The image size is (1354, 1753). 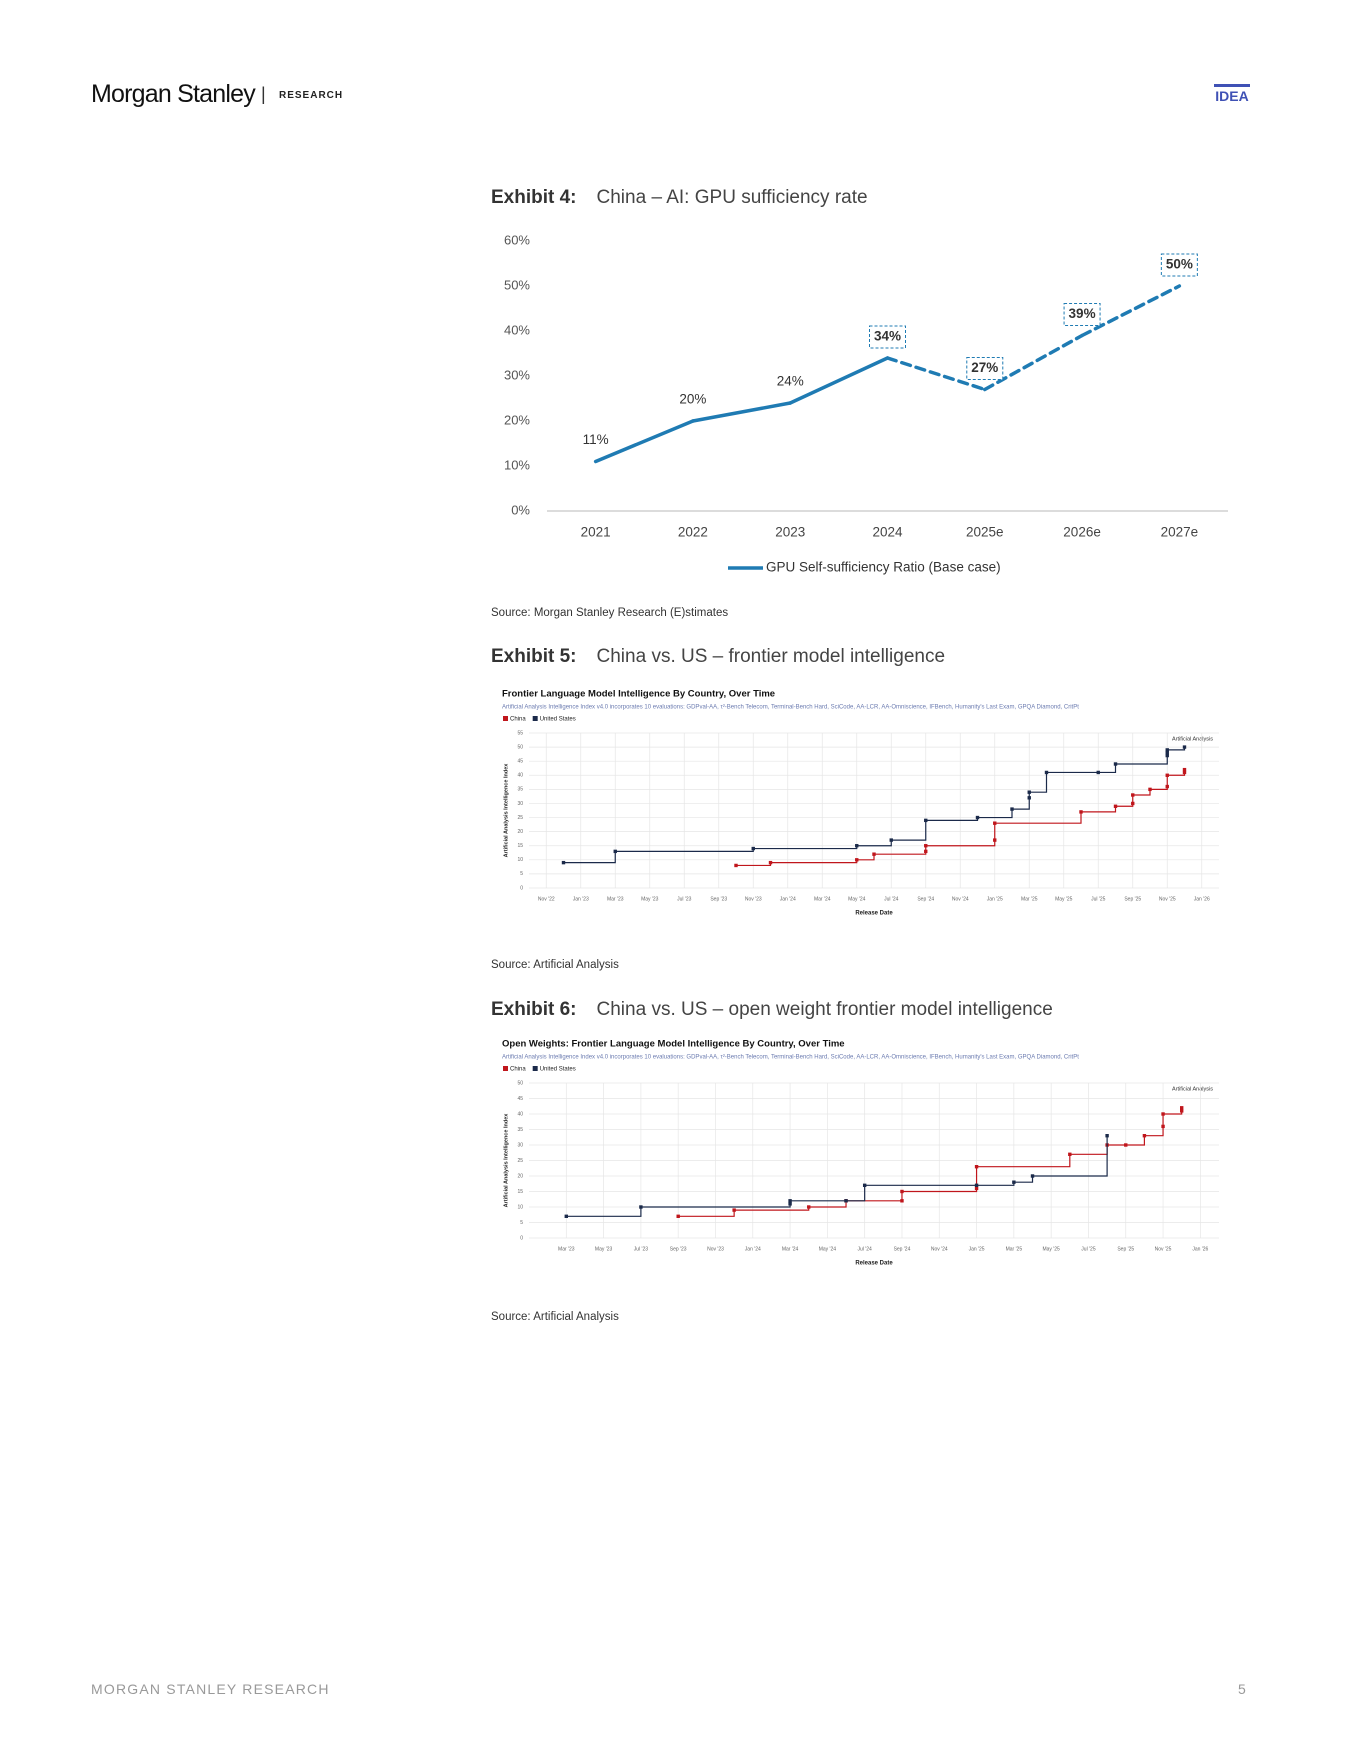 I want to click on source: Source: Artificial Analysis, so click(x=555, y=965).